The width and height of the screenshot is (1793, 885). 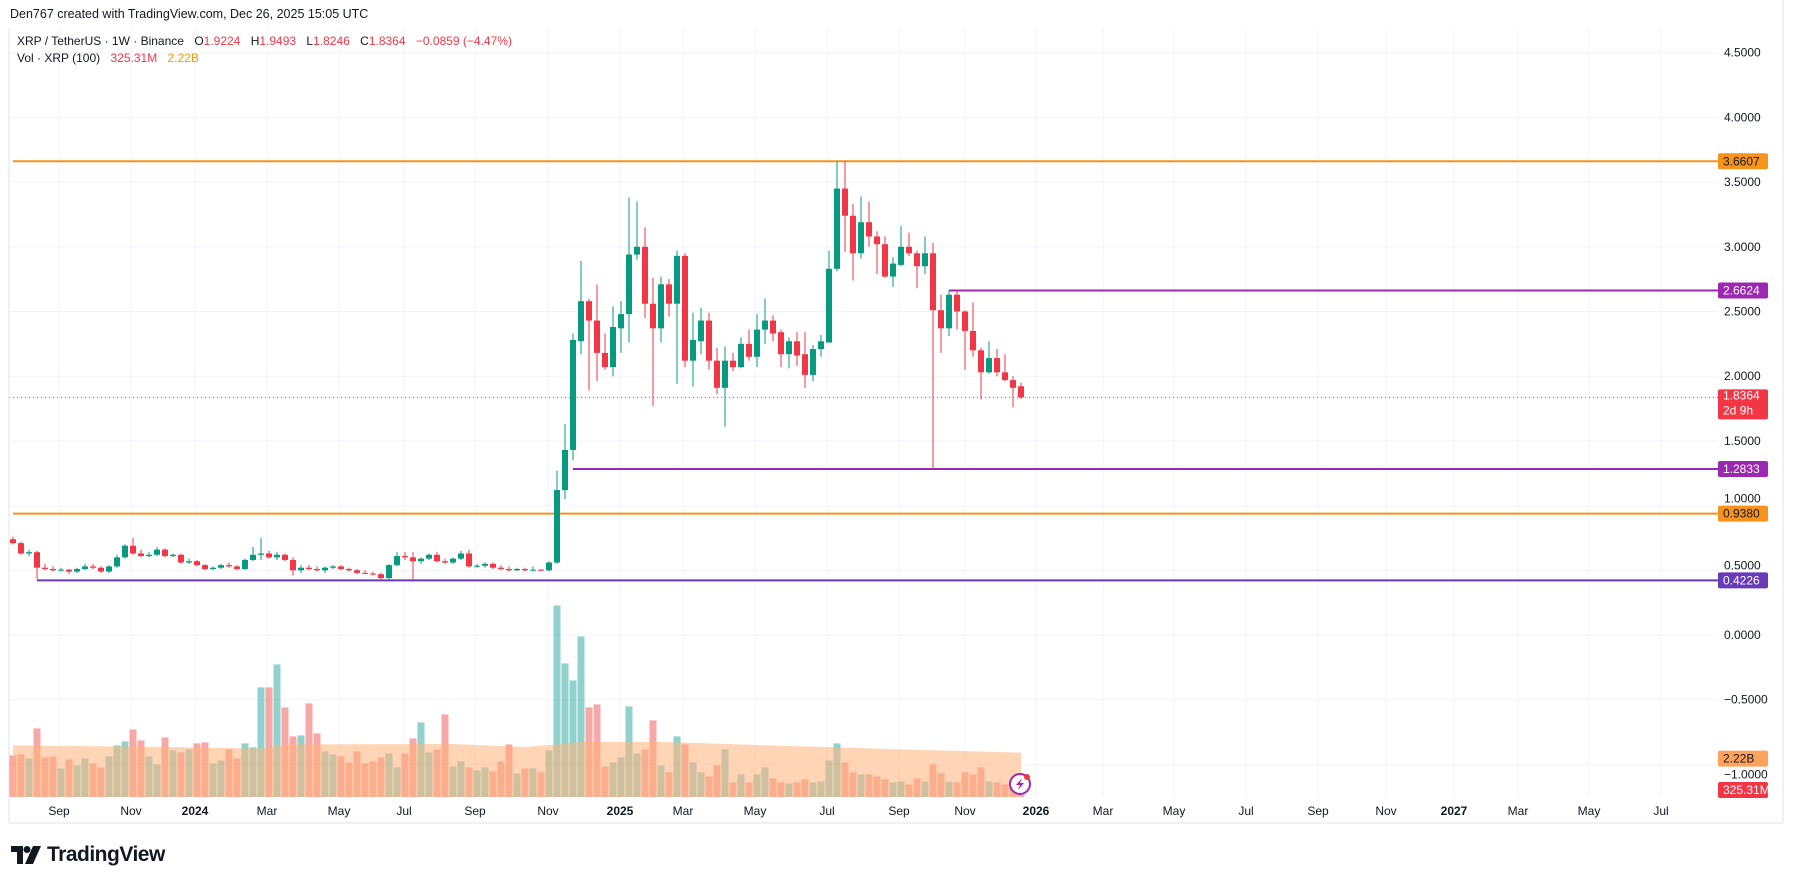 What do you see at coordinates (1743, 404) in the screenshot?
I see `last-price-label-bg` at bounding box center [1743, 404].